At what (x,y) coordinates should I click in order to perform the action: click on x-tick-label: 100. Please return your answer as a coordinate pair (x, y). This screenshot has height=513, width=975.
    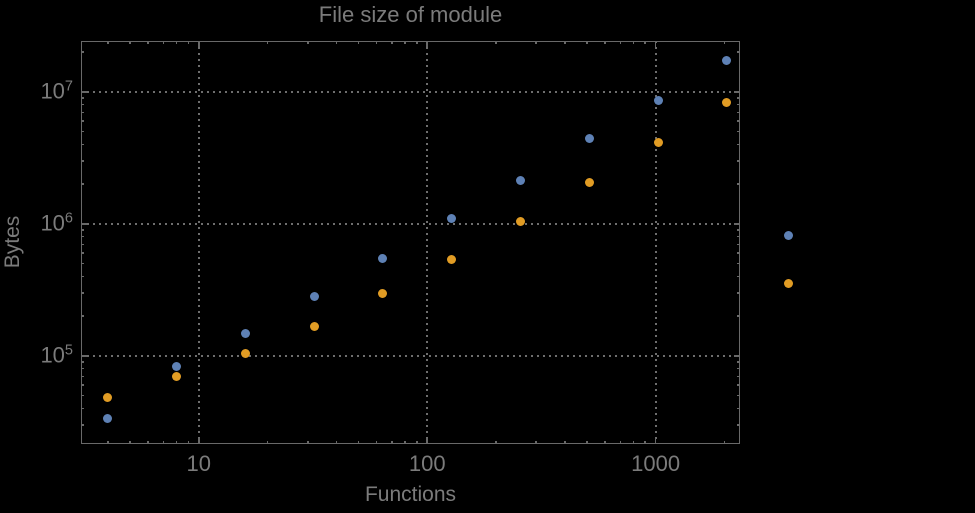
    Looking at the image, I should click on (427, 463).